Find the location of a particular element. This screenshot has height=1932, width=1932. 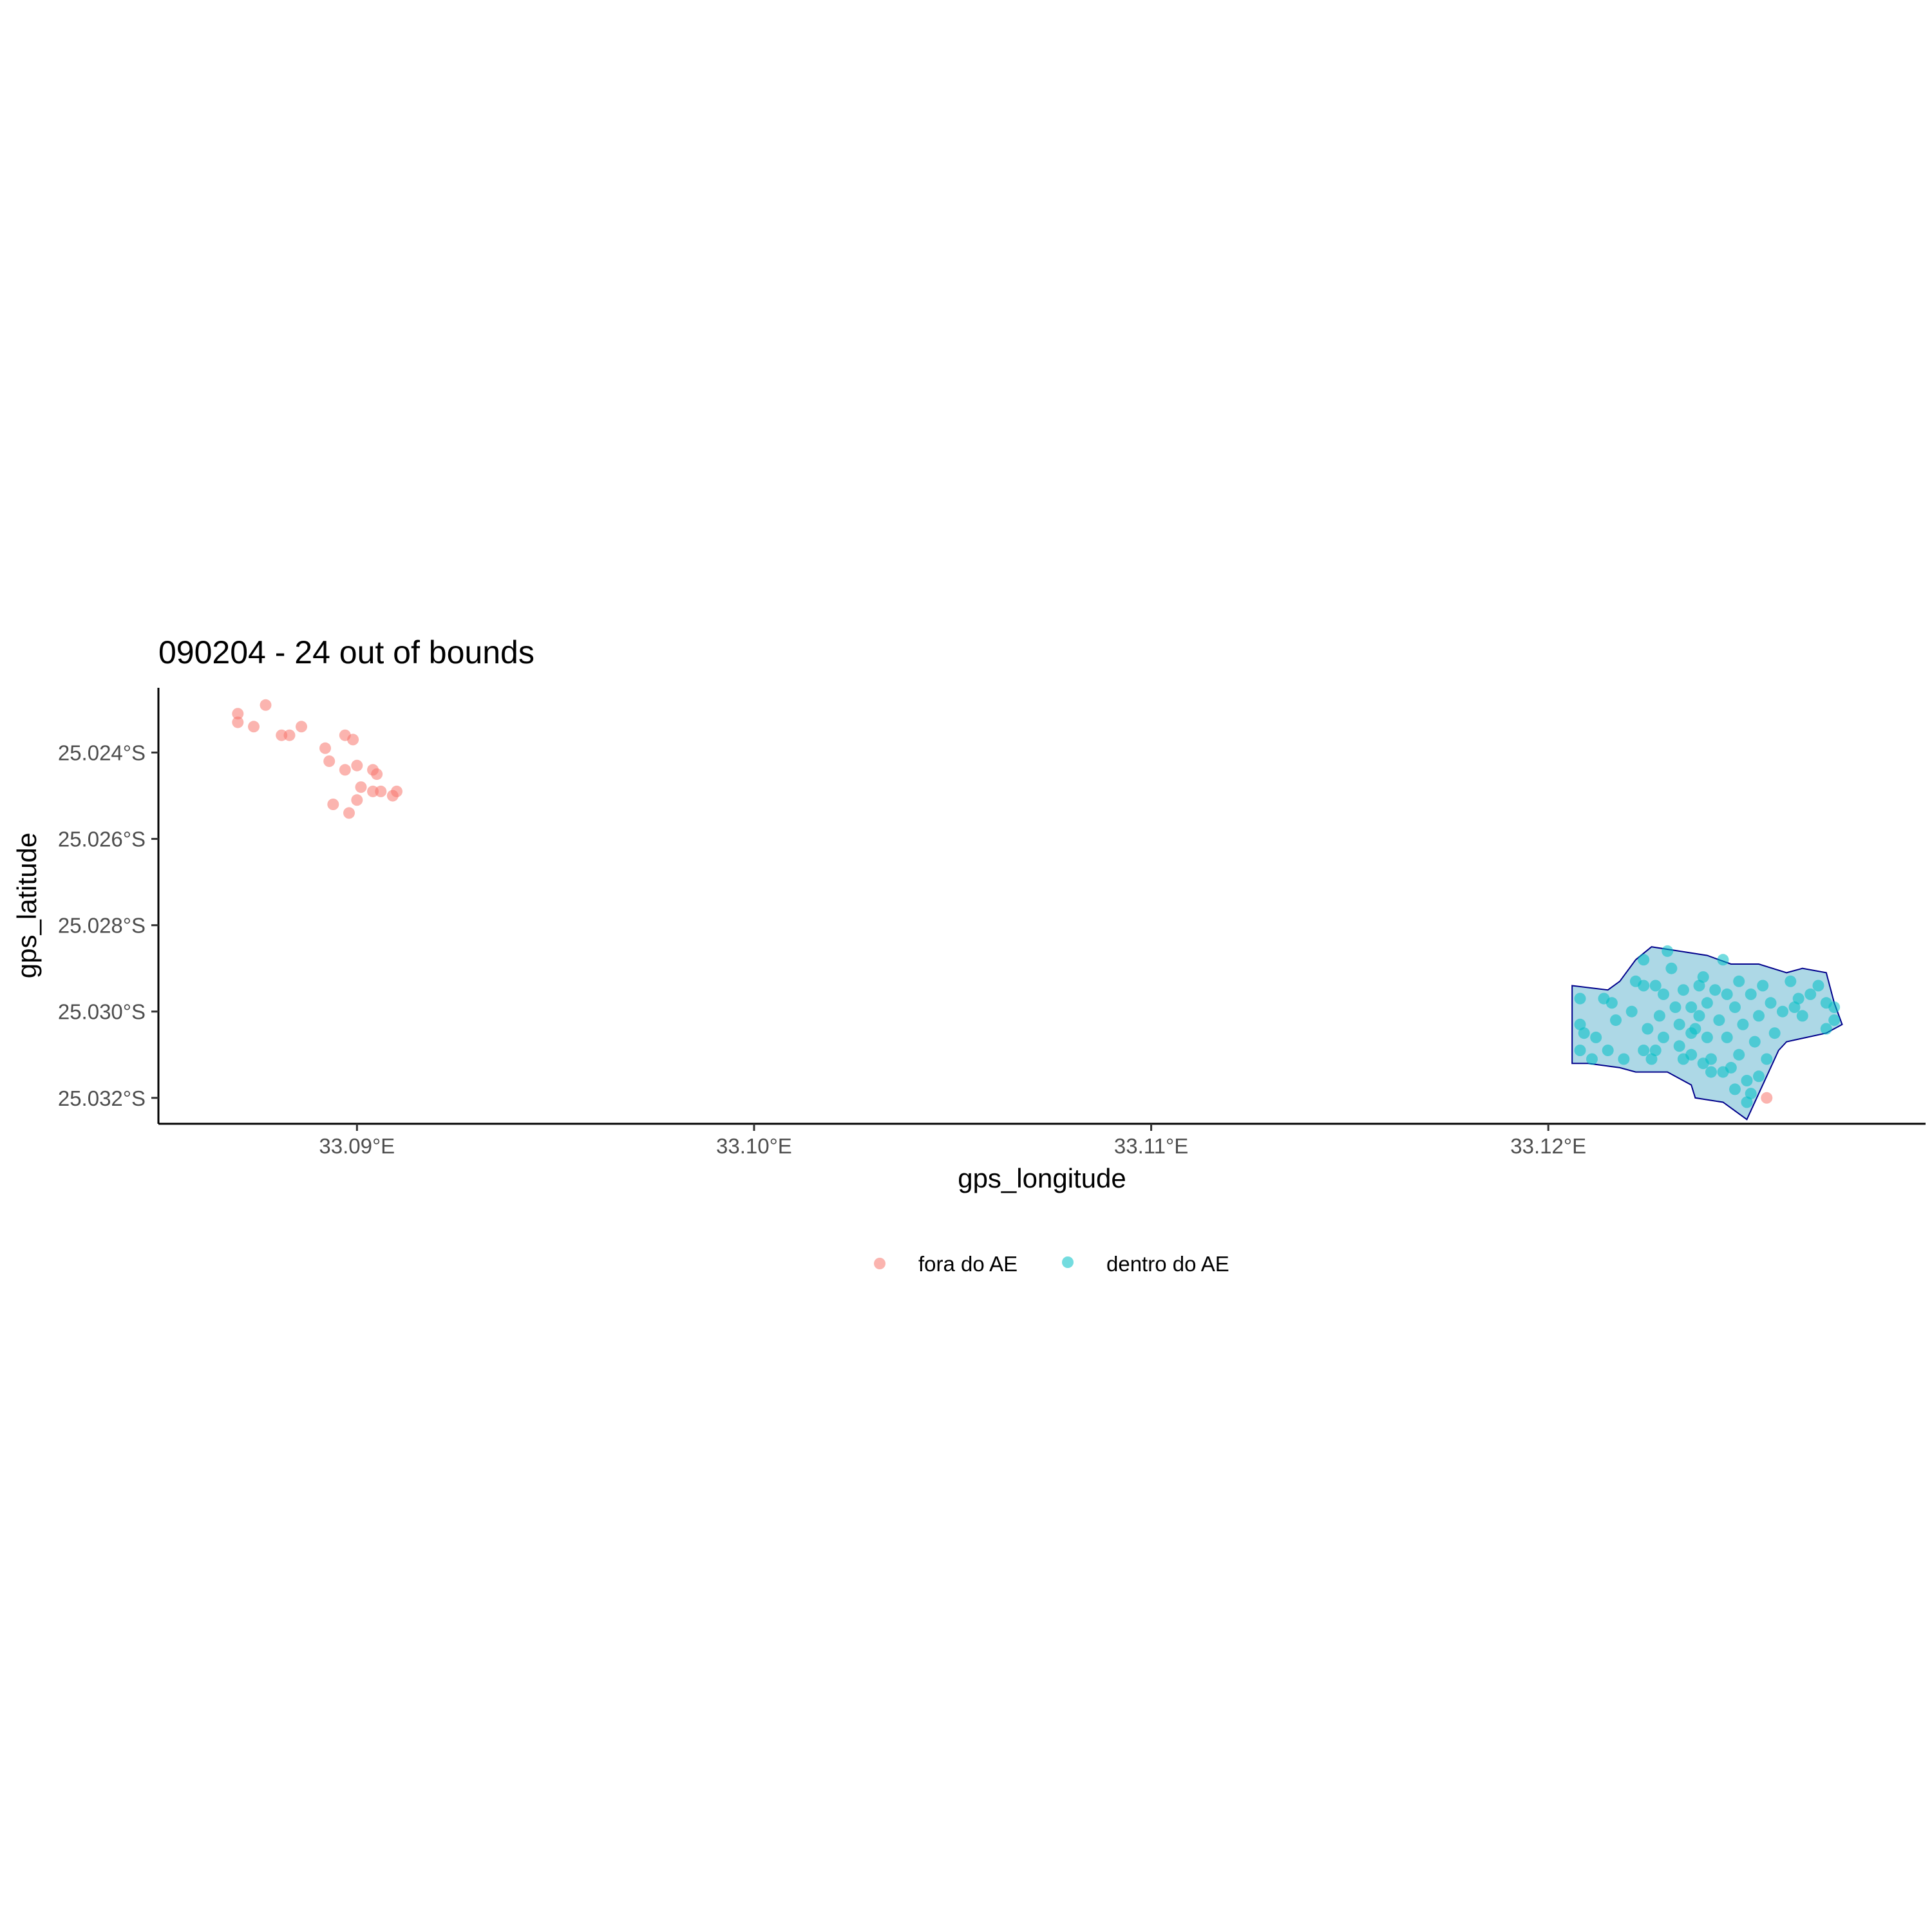

chart-title: 090204 - 24 out of bounds is located at coordinates (347, 652).